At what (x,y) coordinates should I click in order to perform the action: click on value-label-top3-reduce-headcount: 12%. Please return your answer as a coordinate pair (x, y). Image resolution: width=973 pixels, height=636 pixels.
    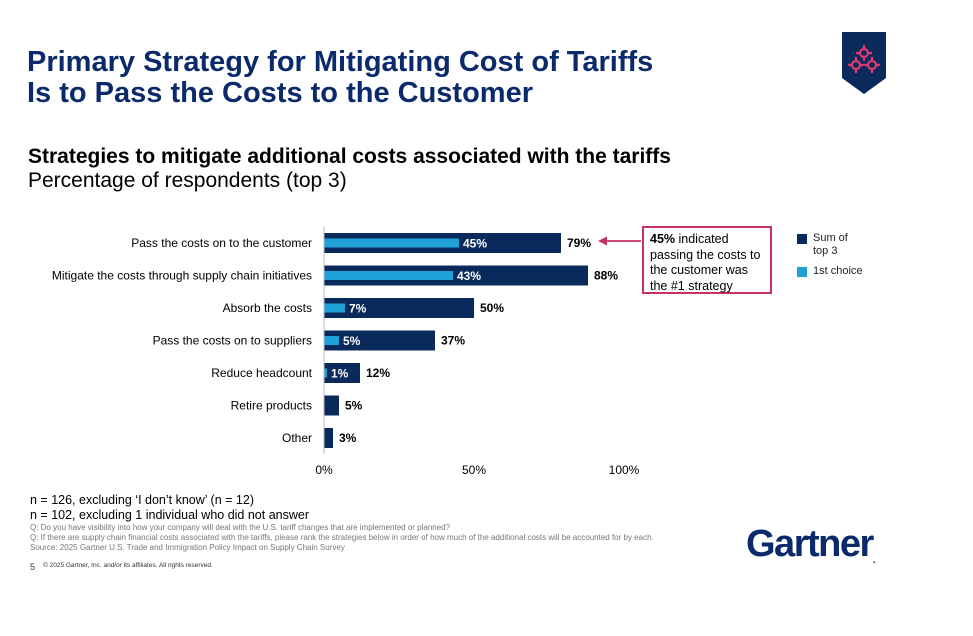
    Looking at the image, I should click on (378, 373).